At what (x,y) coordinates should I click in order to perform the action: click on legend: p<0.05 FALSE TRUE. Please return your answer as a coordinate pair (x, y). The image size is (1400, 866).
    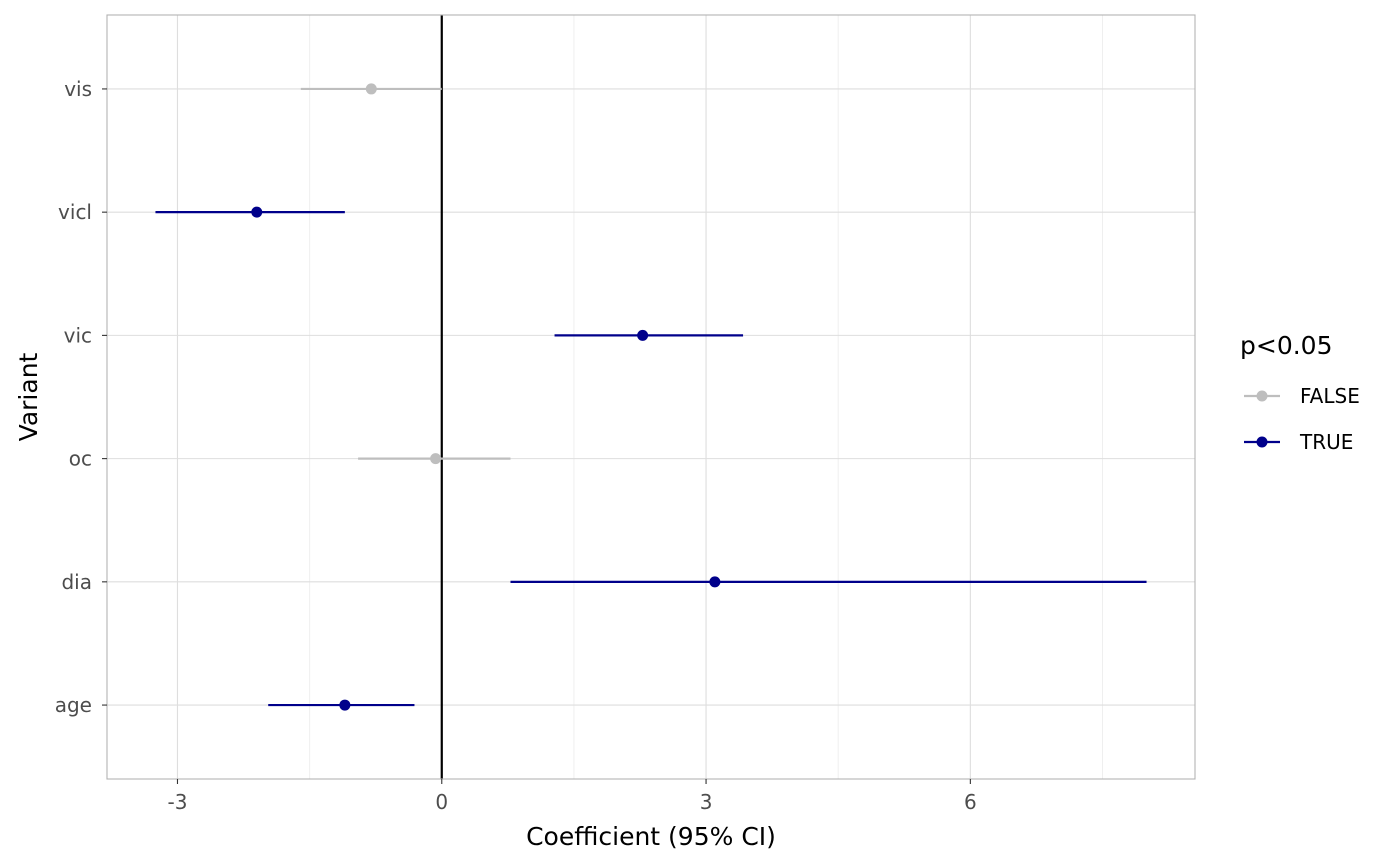
    Looking at the image, I should click on (1300, 392).